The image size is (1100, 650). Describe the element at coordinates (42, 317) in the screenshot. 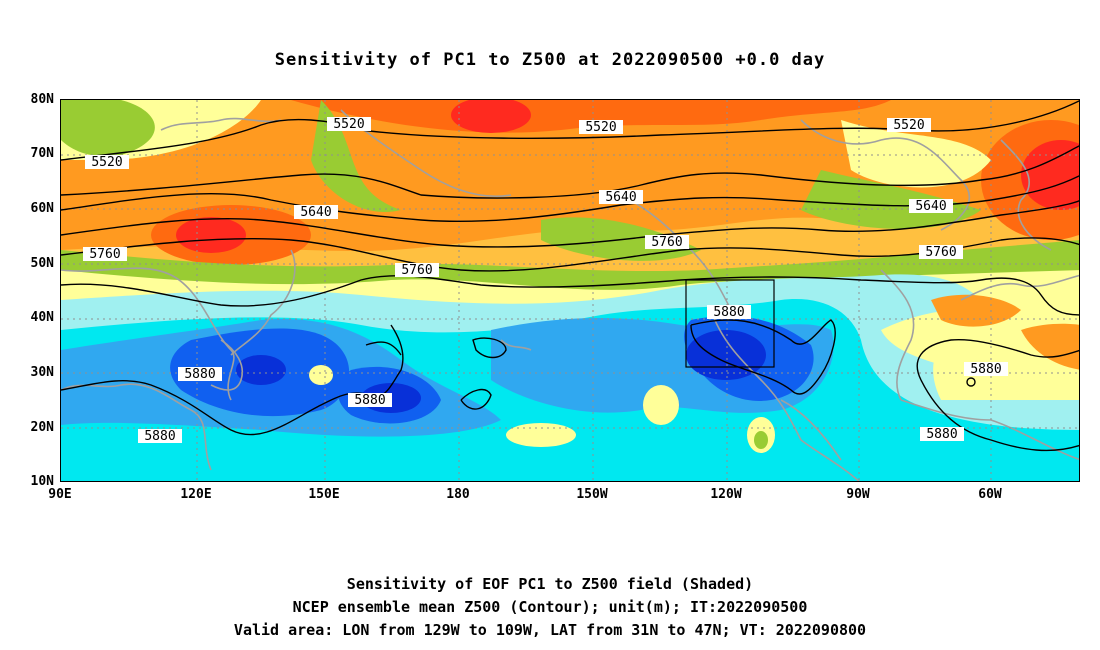

I see `lat-label: 40N` at that location.